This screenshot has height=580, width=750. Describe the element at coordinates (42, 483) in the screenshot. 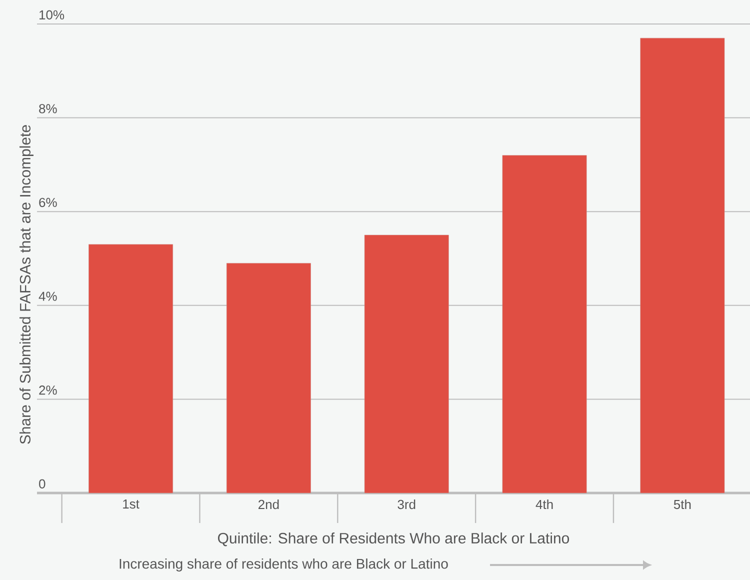

I see `y-tick-label: 0` at that location.